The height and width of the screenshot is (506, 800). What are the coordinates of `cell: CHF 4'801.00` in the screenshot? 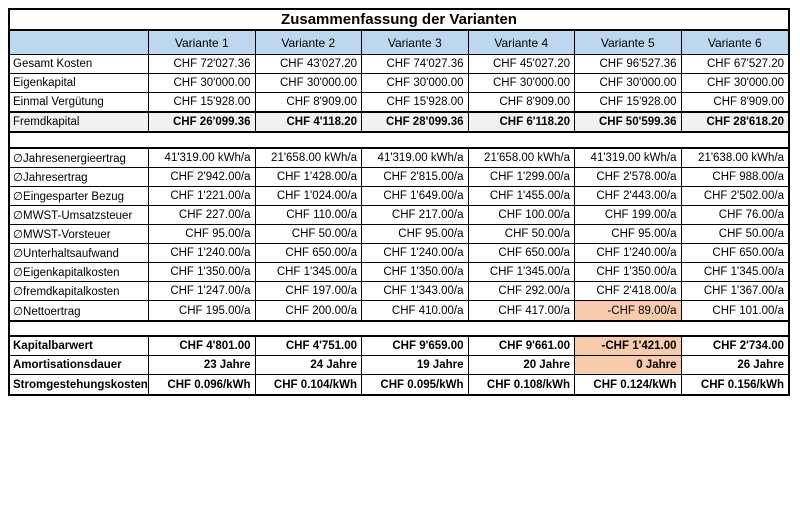 It's located at (202, 346).